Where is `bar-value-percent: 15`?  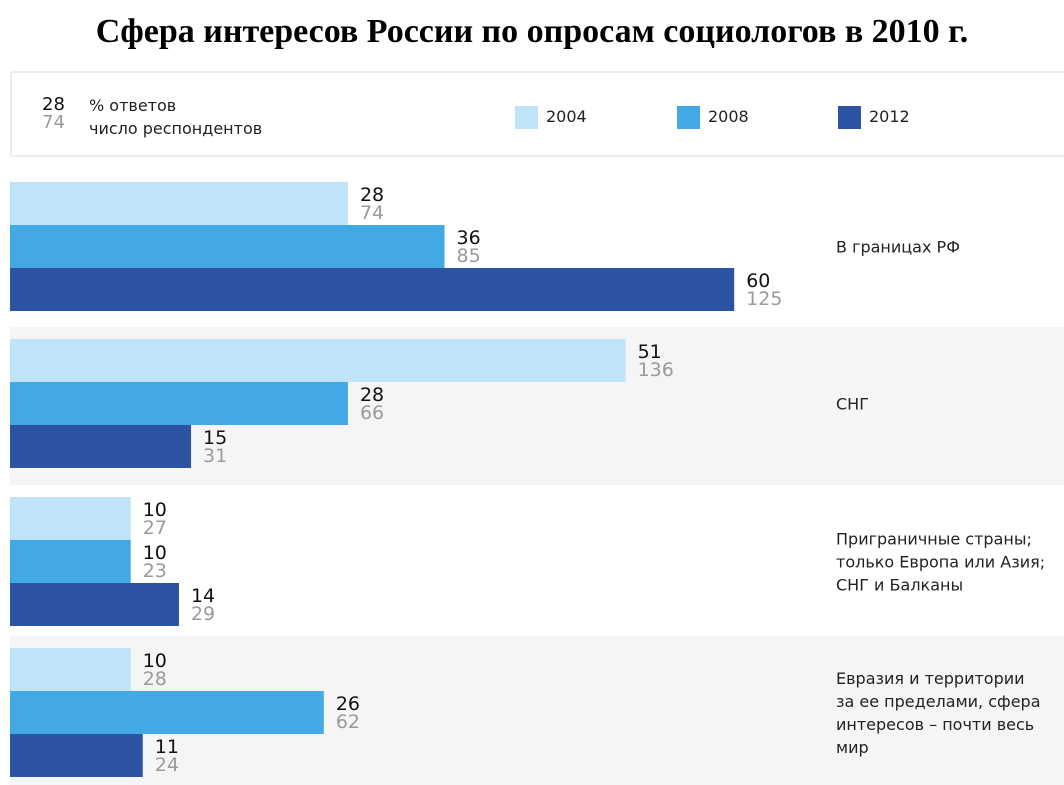 bar-value-percent: 15 is located at coordinates (215, 438).